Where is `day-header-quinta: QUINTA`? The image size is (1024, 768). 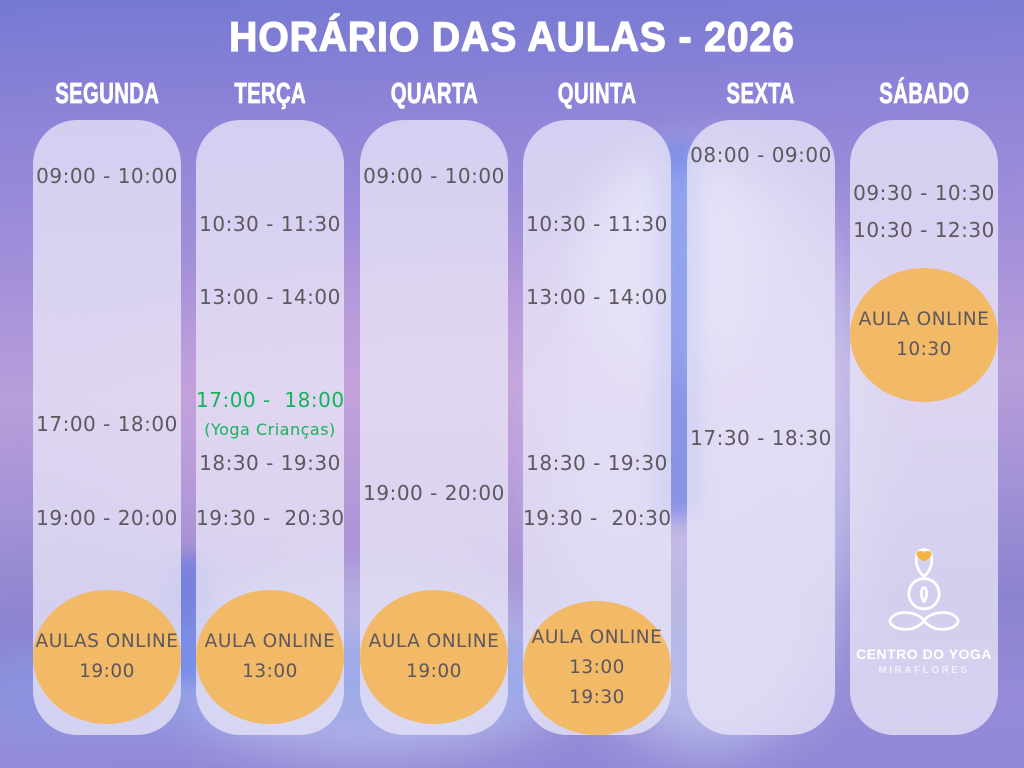
day-header-quinta: QUINTA is located at coordinates (597, 95).